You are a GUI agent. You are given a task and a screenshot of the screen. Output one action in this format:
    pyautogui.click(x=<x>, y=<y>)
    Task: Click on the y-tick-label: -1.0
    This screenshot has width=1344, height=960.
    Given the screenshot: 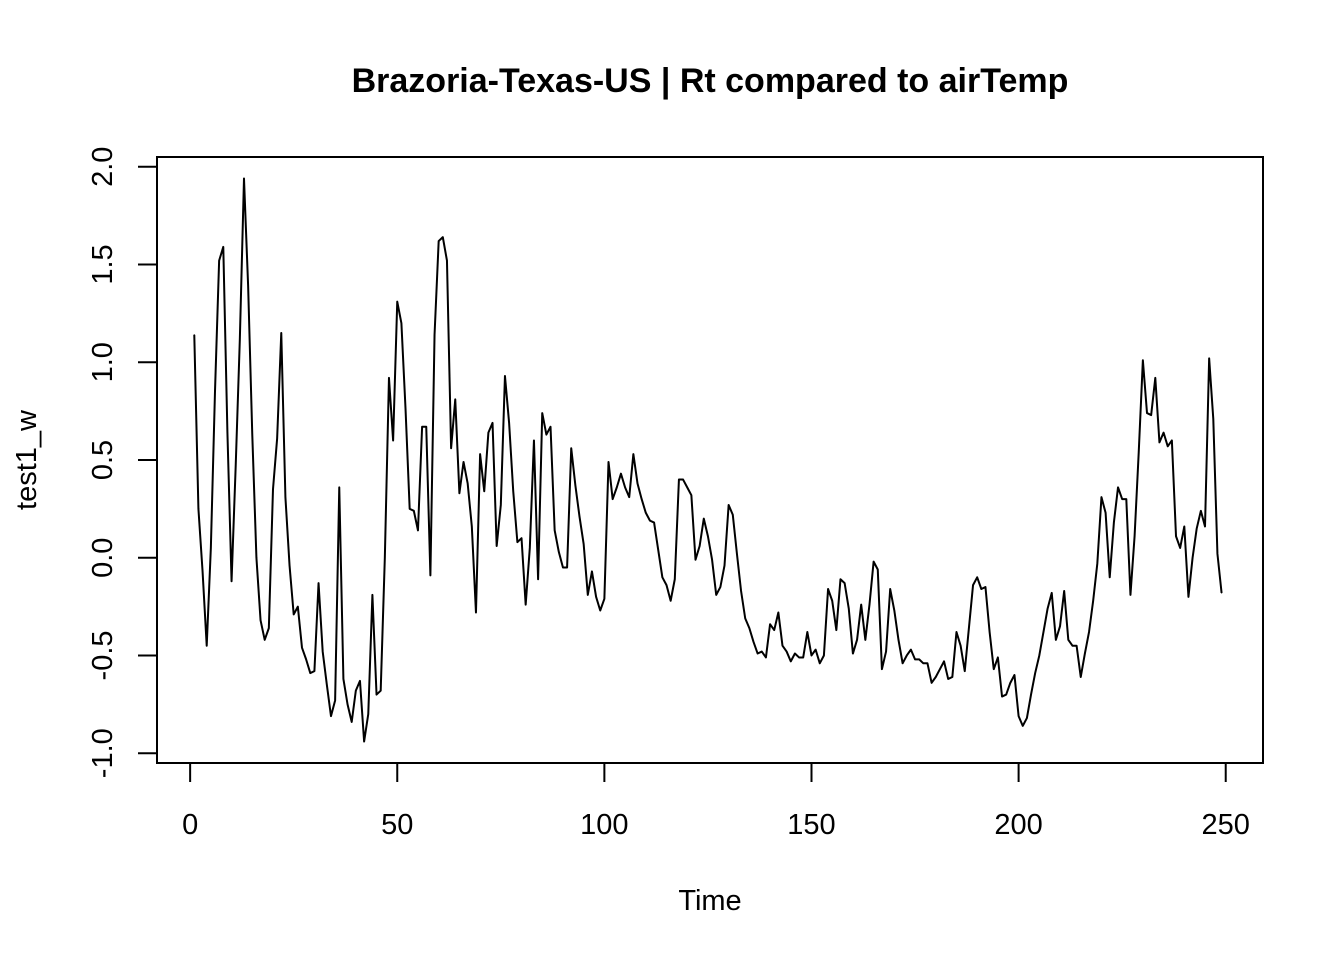 What is the action you would take?
    pyautogui.click(x=103, y=753)
    